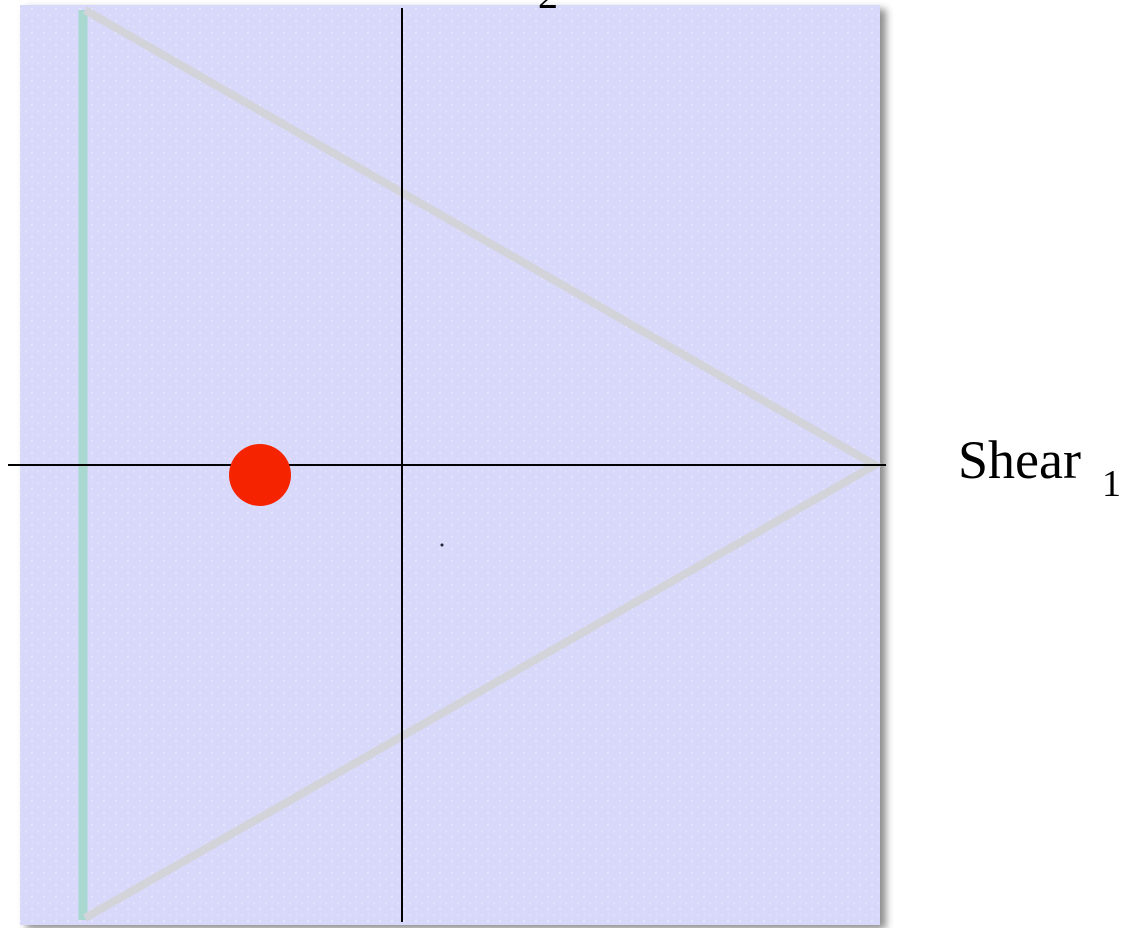  What do you see at coordinates (1111, 484) in the screenshot?
I see `x-axis-subscript: 1` at bounding box center [1111, 484].